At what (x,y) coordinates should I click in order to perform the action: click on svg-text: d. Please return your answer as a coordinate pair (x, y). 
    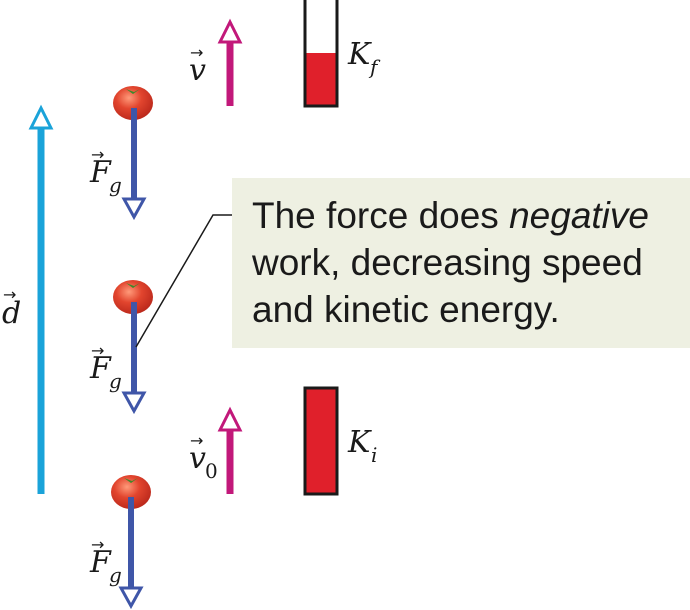
    Looking at the image, I should click on (11, 313).